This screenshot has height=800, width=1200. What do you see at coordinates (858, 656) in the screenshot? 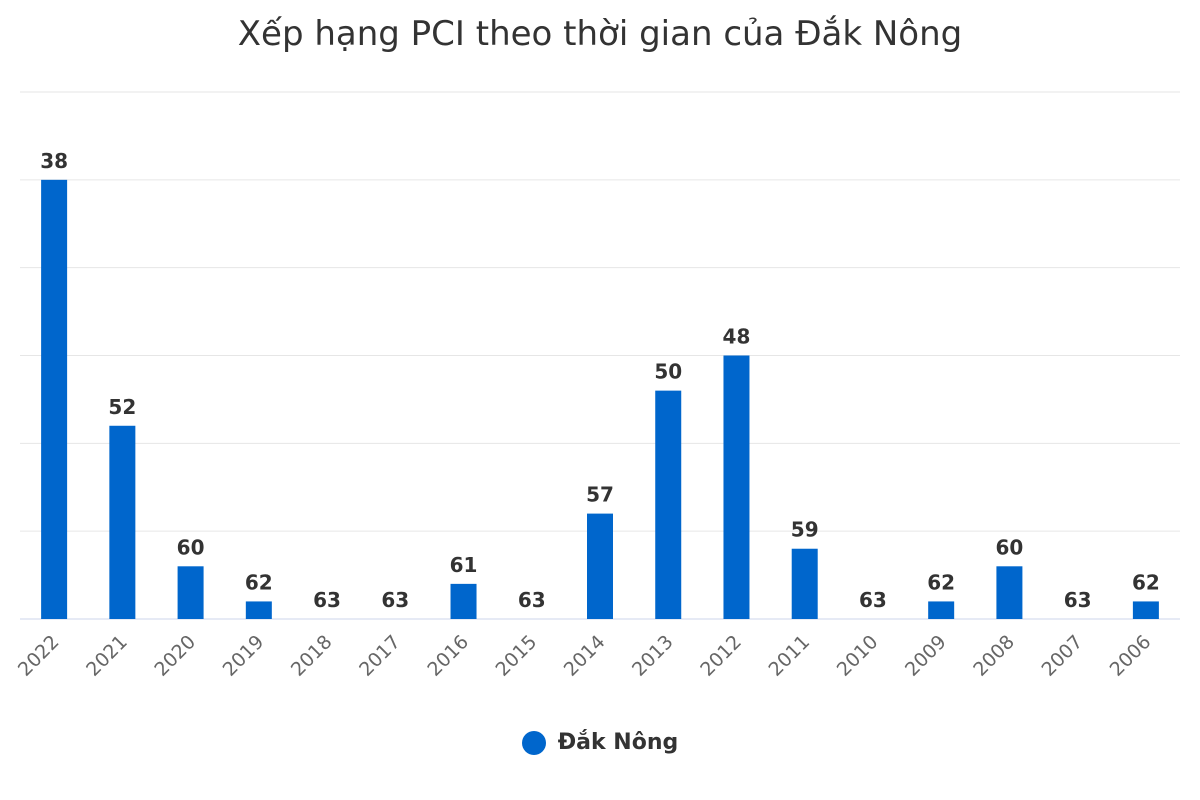
I see `x-tick-label-2010: 2010` at bounding box center [858, 656].